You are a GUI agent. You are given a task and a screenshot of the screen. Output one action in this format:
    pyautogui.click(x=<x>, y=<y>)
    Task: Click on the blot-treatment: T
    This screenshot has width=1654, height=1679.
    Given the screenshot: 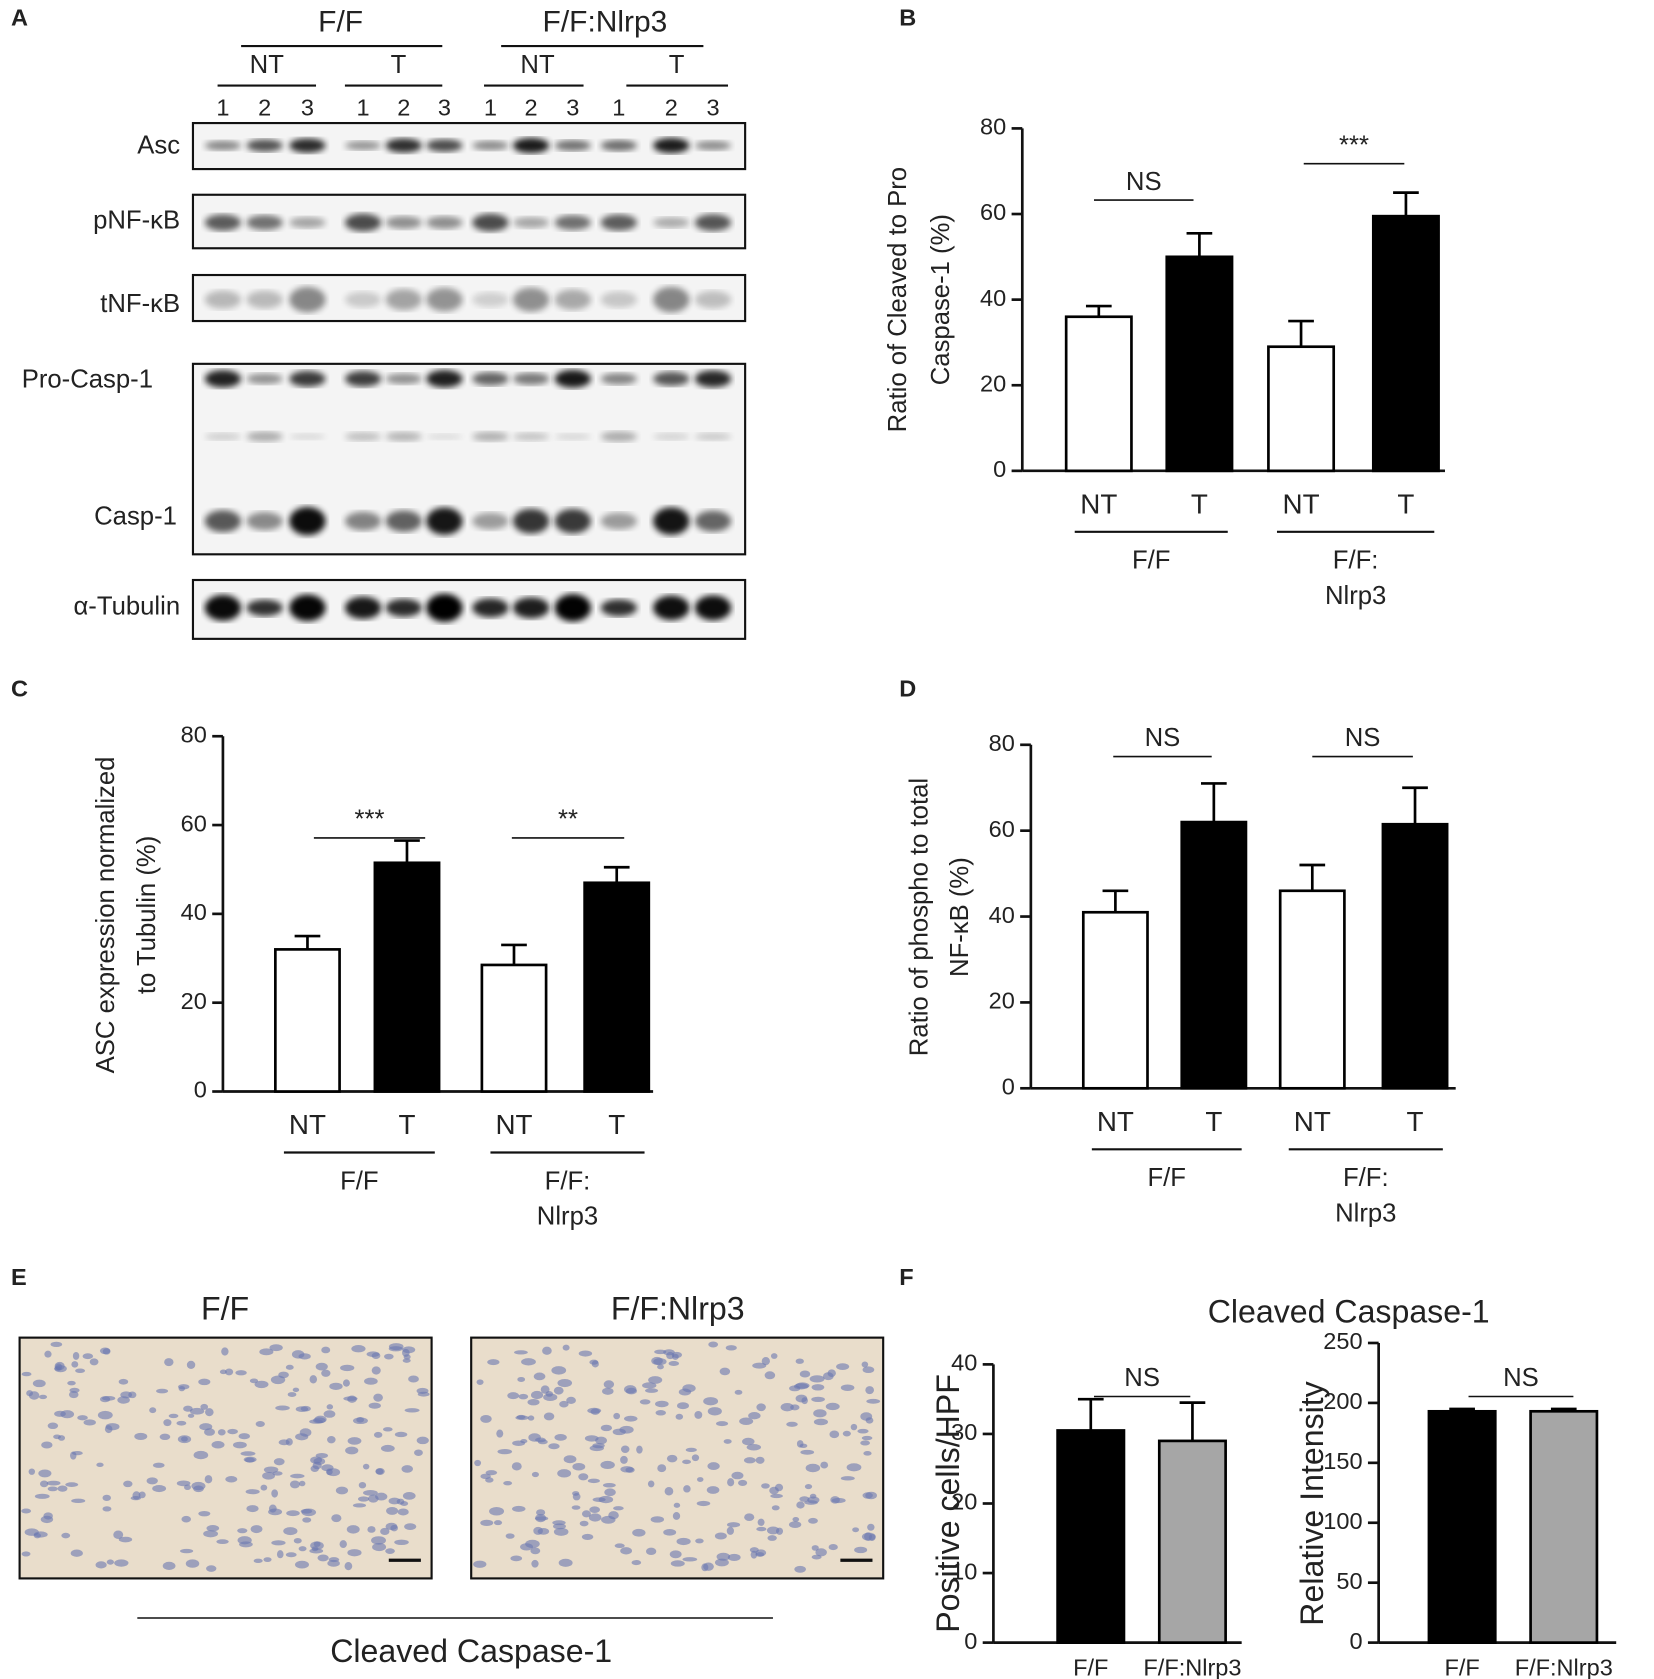 What is the action you would take?
    pyautogui.click(x=677, y=65)
    